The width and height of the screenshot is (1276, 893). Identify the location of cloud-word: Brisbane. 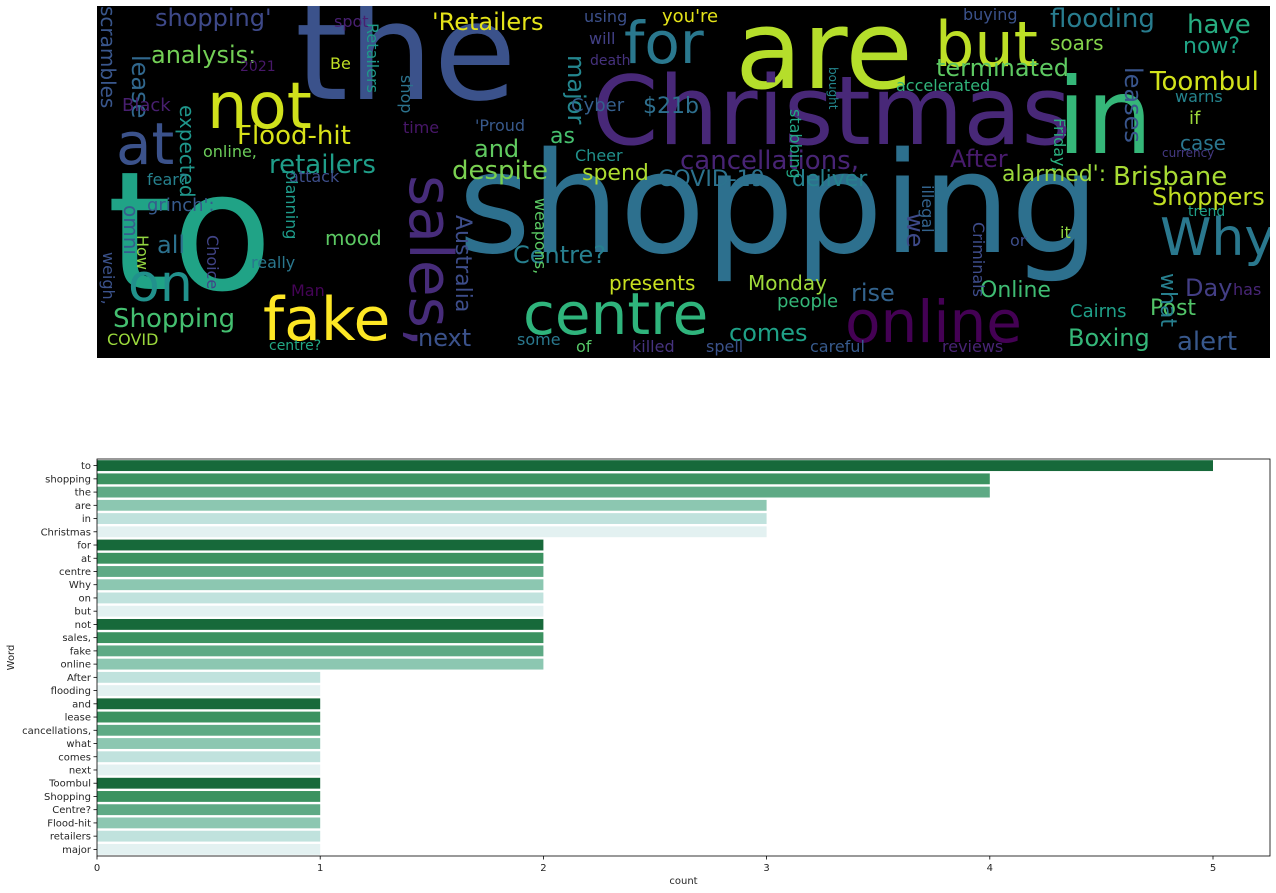
(1170, 177).